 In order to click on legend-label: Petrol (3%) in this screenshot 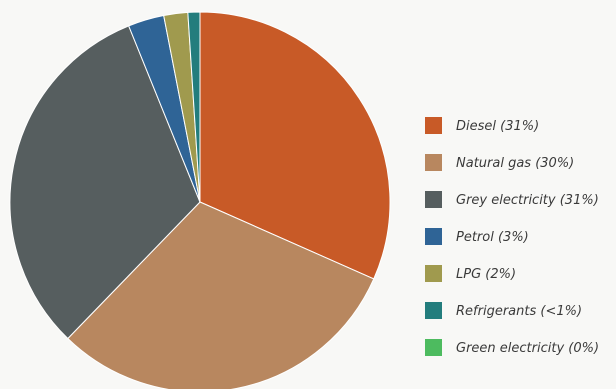, I will do `click(492, 237)`.